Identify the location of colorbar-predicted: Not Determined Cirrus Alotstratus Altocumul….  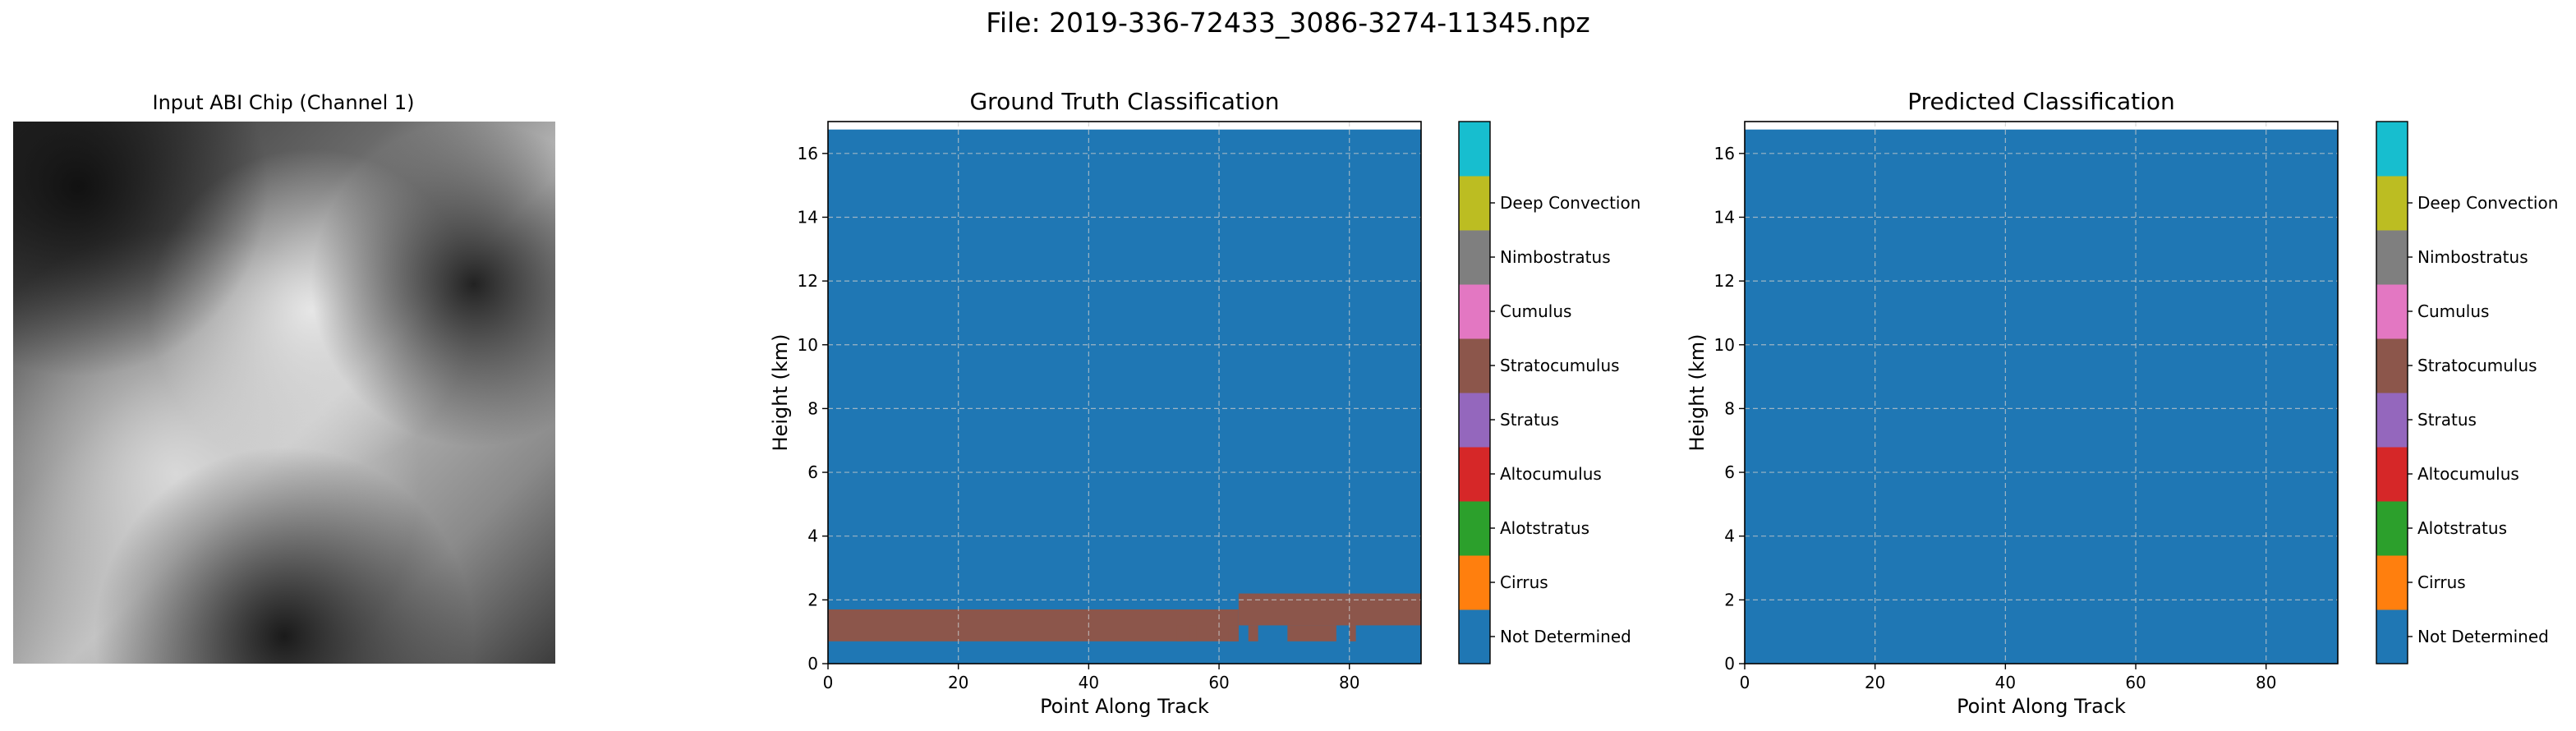
(2467, 392).